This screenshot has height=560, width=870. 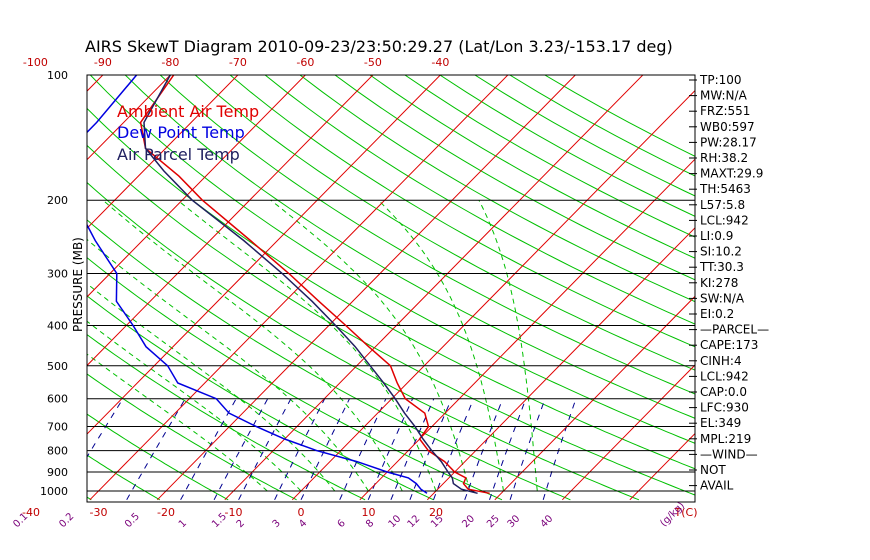 What do you see at coordinates (303, 524) in the screenshot?
I see `mixing-ratio-label: 4` at bounding box center [303, 524].